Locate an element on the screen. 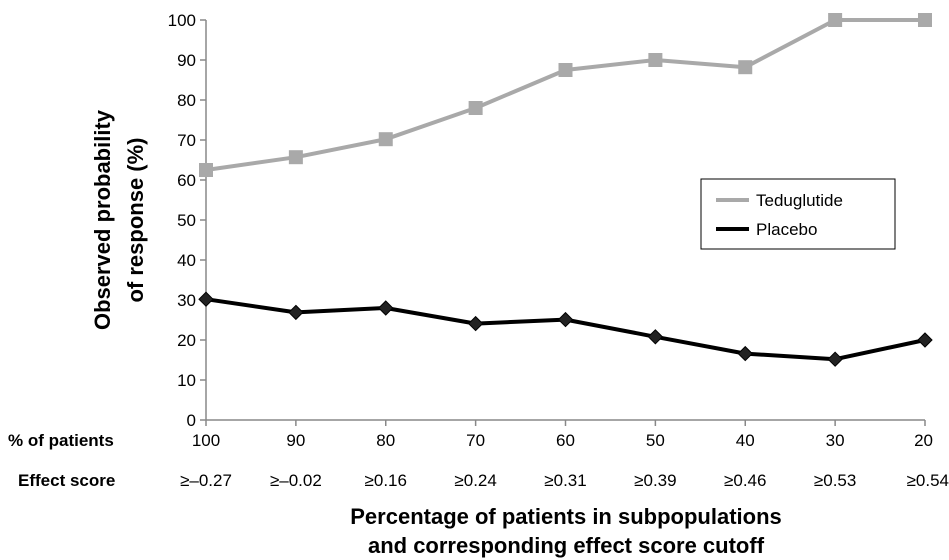  x-axis-title-line2: and corresponding effect score cutoff is located at coordinates (566, 545).